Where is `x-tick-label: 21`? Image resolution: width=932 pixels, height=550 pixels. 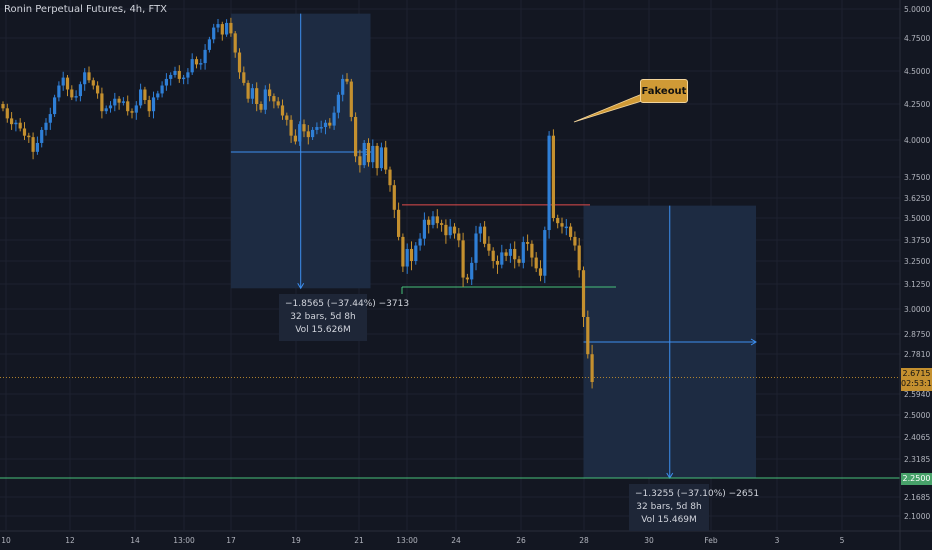 x-tick-label: 21 is located at coordinates (359, 540).